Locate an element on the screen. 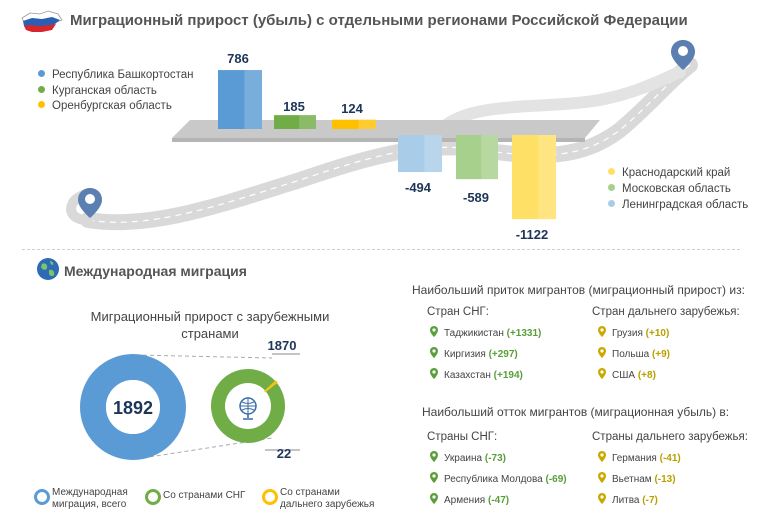  country-name: Украина is located at coordinates (463, 458).